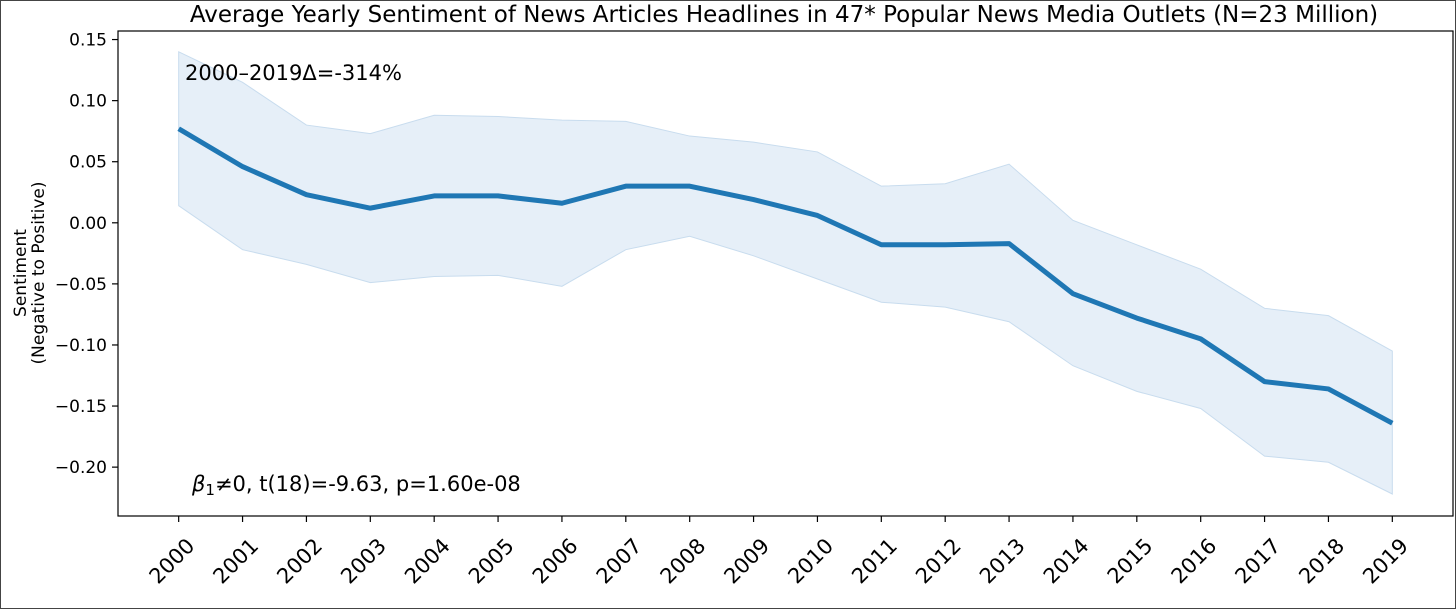  Describe the element at coordinates (619, 561) in the screenshot. I see `x-tick-label-2007: 2007` at that location.